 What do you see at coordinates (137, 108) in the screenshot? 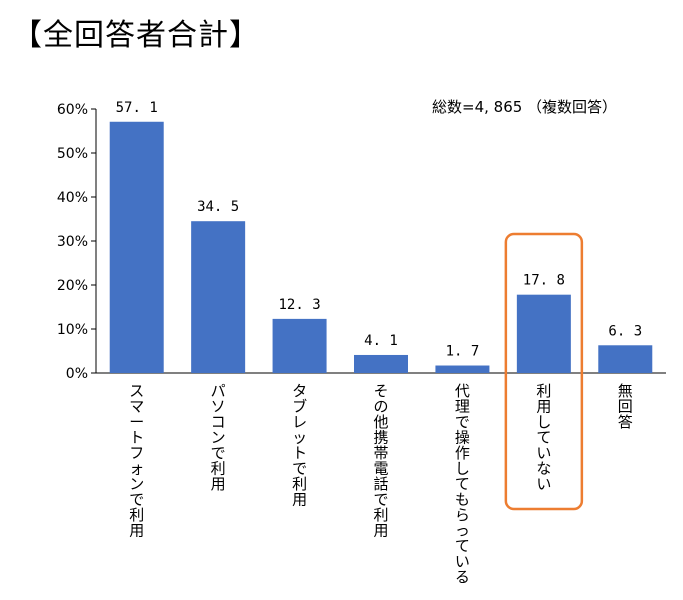
I see `data-label: 57. 1` at bounding box center [137, 108].